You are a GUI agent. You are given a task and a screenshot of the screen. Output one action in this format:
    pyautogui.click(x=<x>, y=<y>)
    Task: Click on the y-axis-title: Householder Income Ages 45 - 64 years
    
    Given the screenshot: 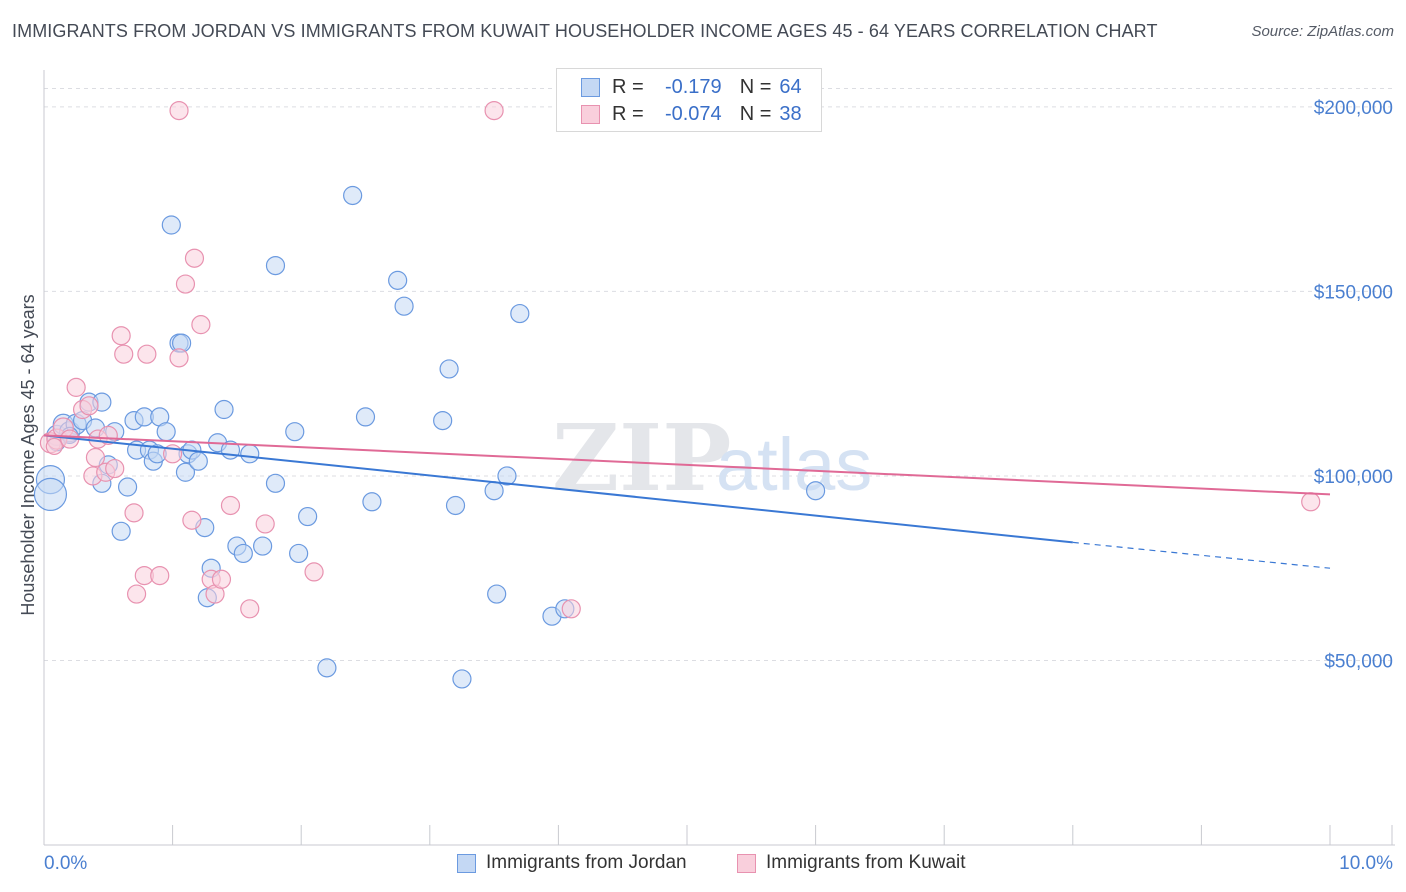 What is the action you would take?
    pyautogui.click(x=28, y=454)
    